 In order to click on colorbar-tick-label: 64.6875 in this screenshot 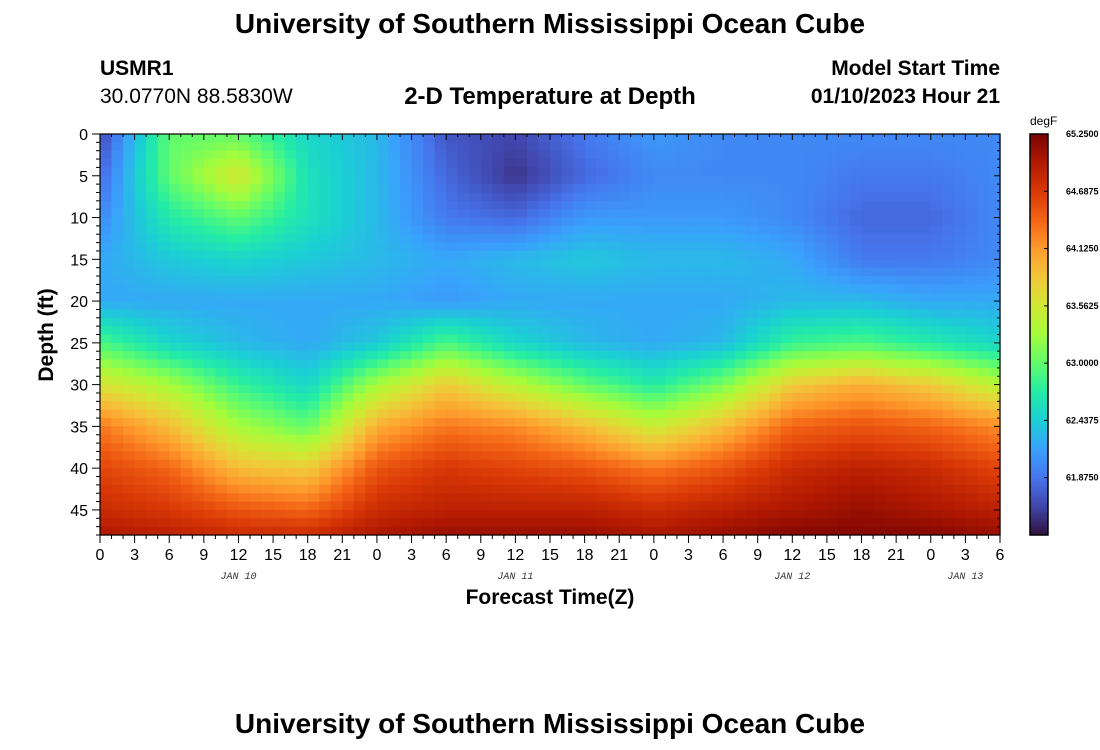, I will do `click(1082, 191)`.